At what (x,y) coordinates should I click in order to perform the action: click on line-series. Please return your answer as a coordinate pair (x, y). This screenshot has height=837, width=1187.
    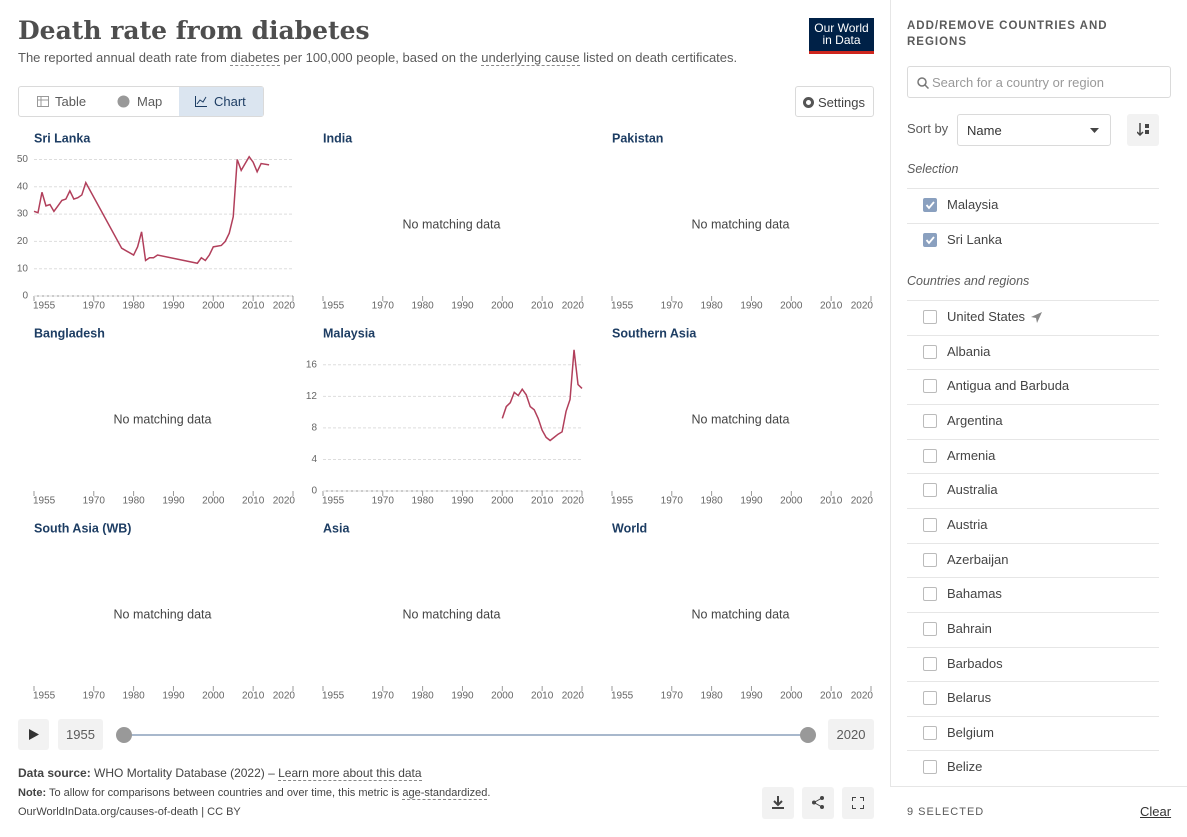
    Looking at the image, I should click on (151, 210).